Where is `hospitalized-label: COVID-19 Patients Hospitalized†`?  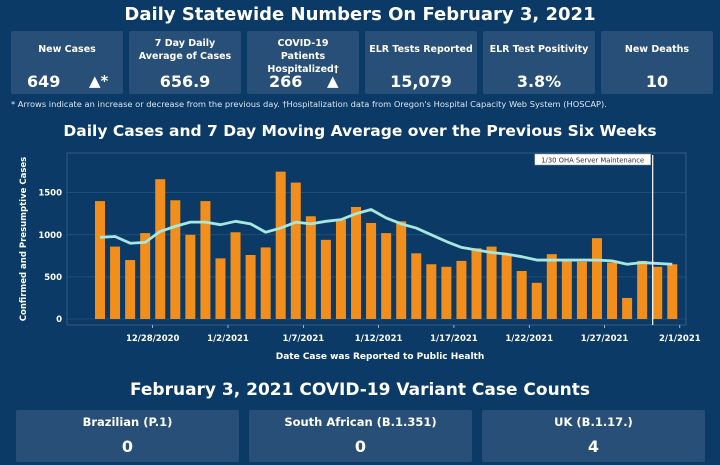
hospitalized-label: COVID-19 Patients Hospitalized† is located at coordinates (303, 56).